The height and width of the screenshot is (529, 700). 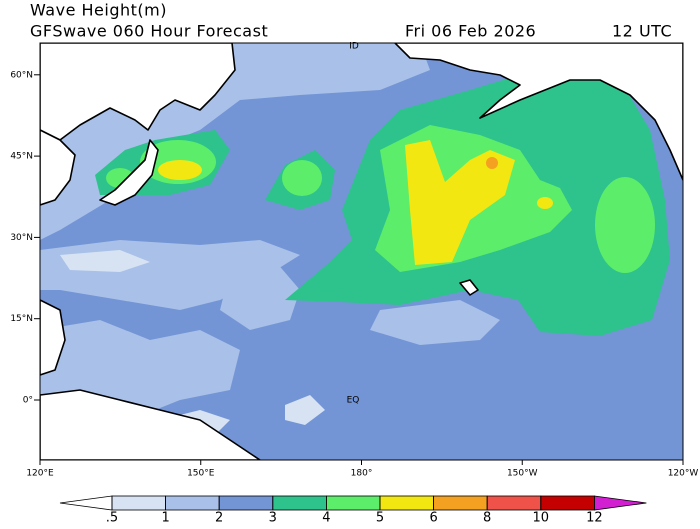 I want to click on land-china, so click(x=58, y=167).